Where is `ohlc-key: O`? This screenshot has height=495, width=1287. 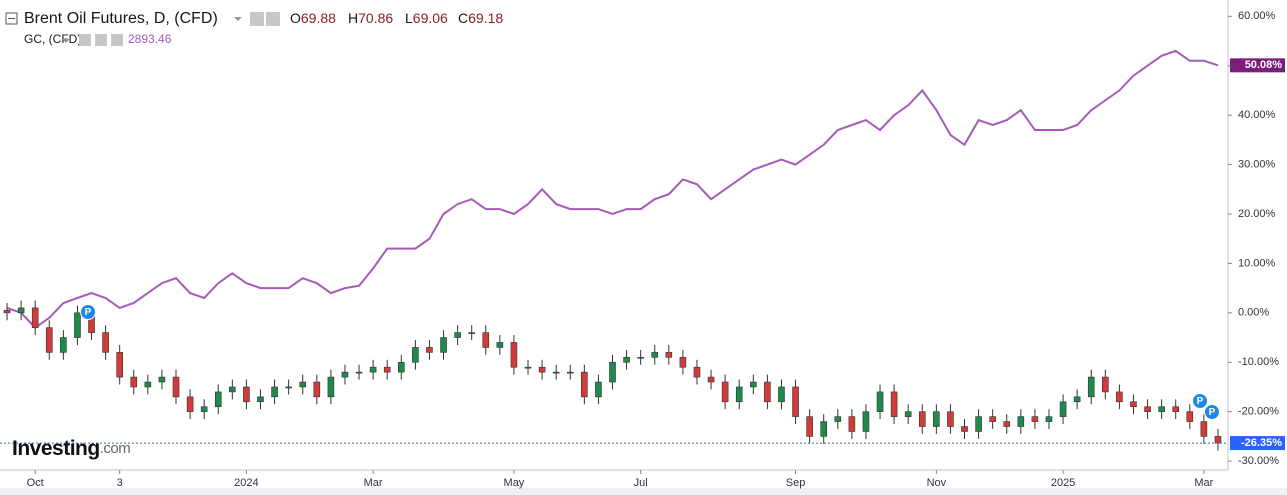
ohlc-key: O is located at coordinates (295, 18).